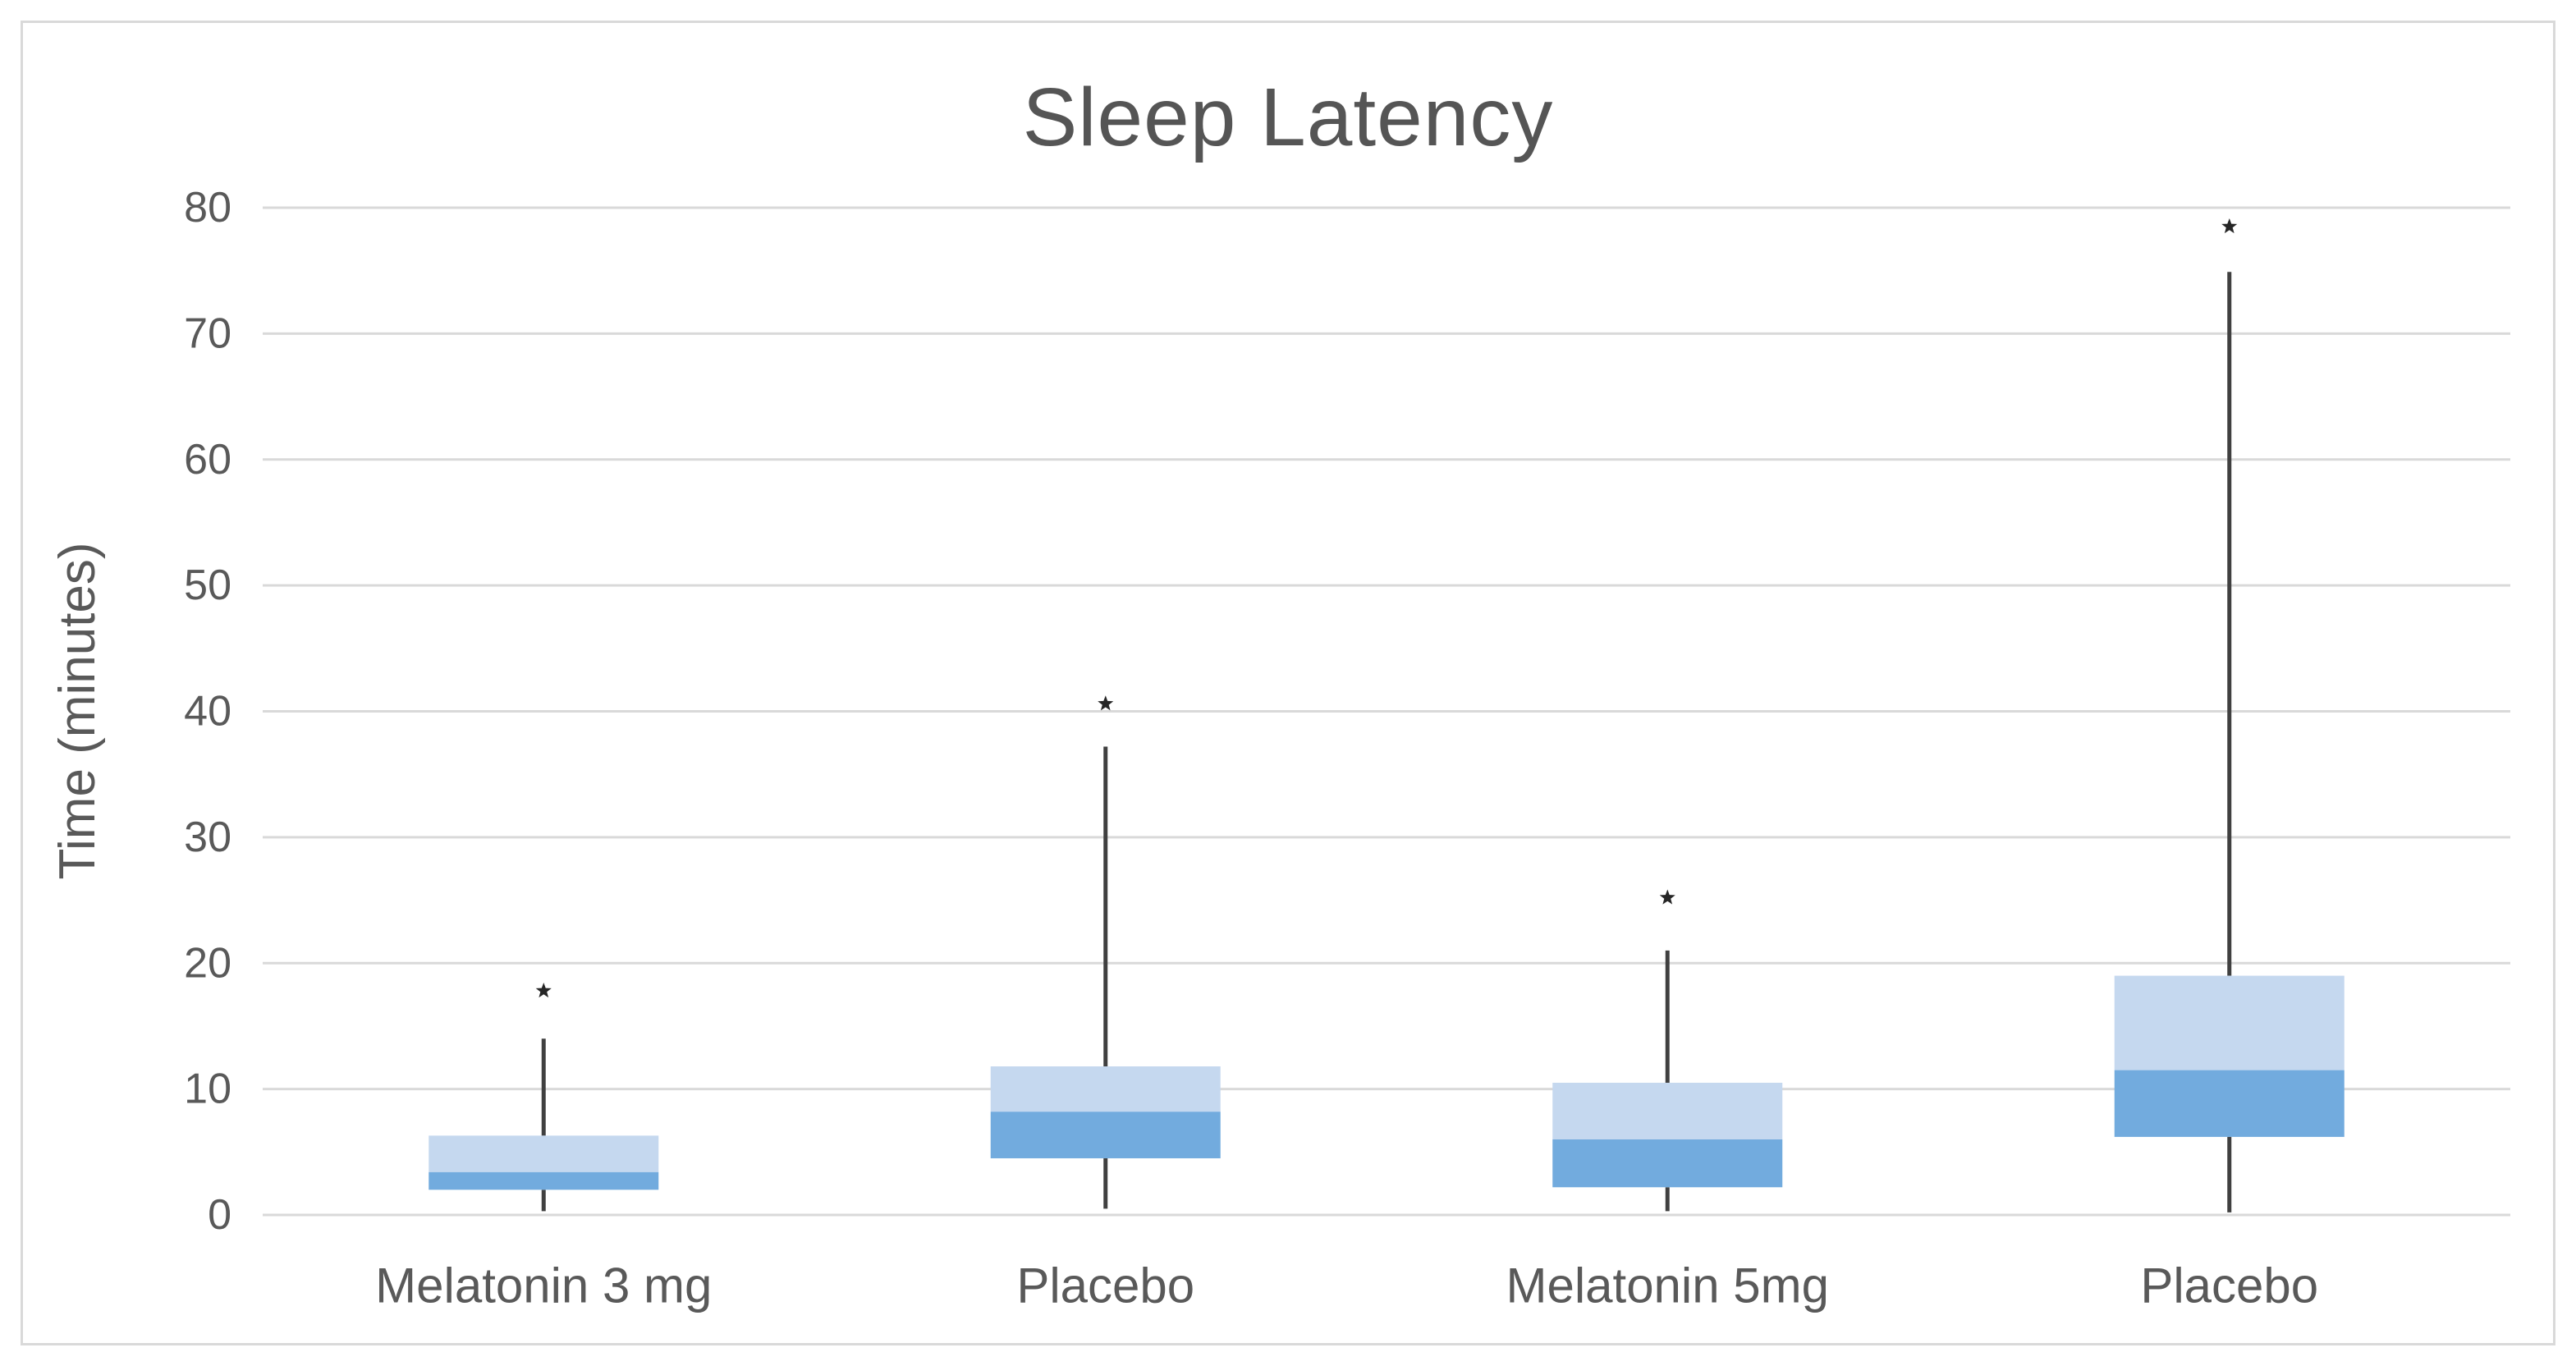  I want to click on category-label-melatonin-3-mg-1: Melatonin 3 mg, so click(543, 1286).